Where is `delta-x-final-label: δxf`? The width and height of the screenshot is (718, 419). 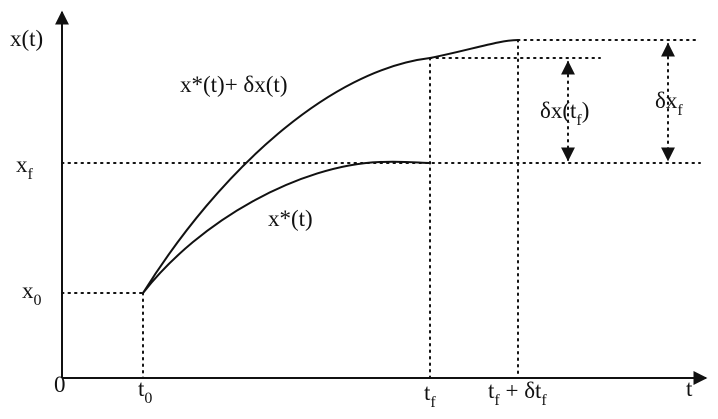 delta-x-final-label: δxf is located at coordinates (669, 103).